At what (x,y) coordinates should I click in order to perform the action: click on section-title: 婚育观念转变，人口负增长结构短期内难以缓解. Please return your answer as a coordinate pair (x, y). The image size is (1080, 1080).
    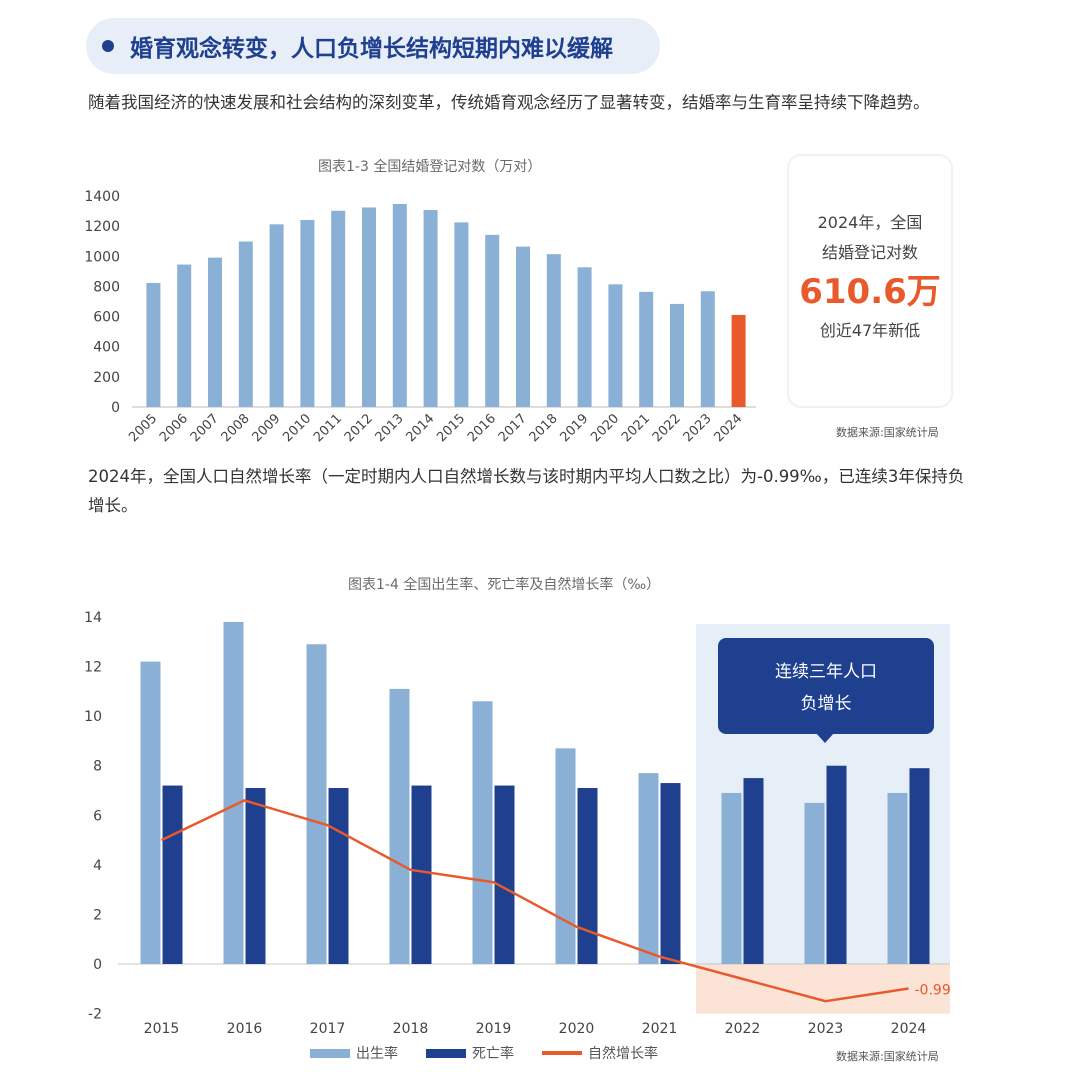
    Looking at the image, I should click on (371, 49).